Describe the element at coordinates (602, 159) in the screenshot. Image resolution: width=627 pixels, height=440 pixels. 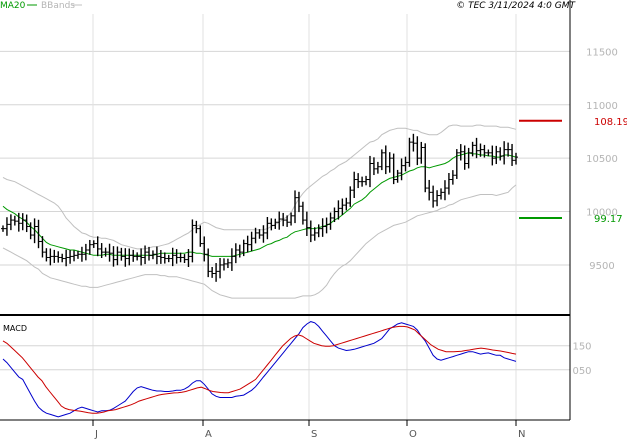
I see `main-y-axis-labels: 11500 11000 10500 10000 9500` at that location.